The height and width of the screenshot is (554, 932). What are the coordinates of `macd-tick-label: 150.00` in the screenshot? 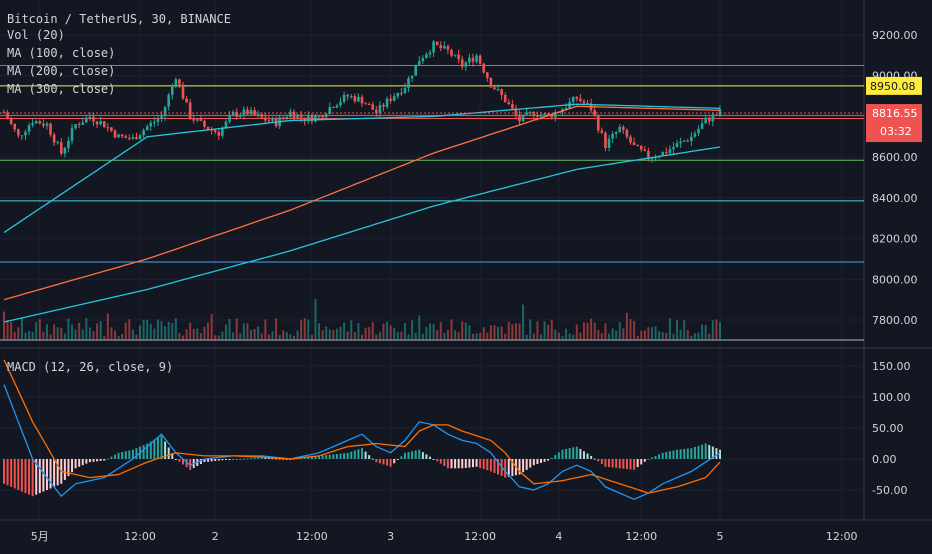 It's located at (891, 366).